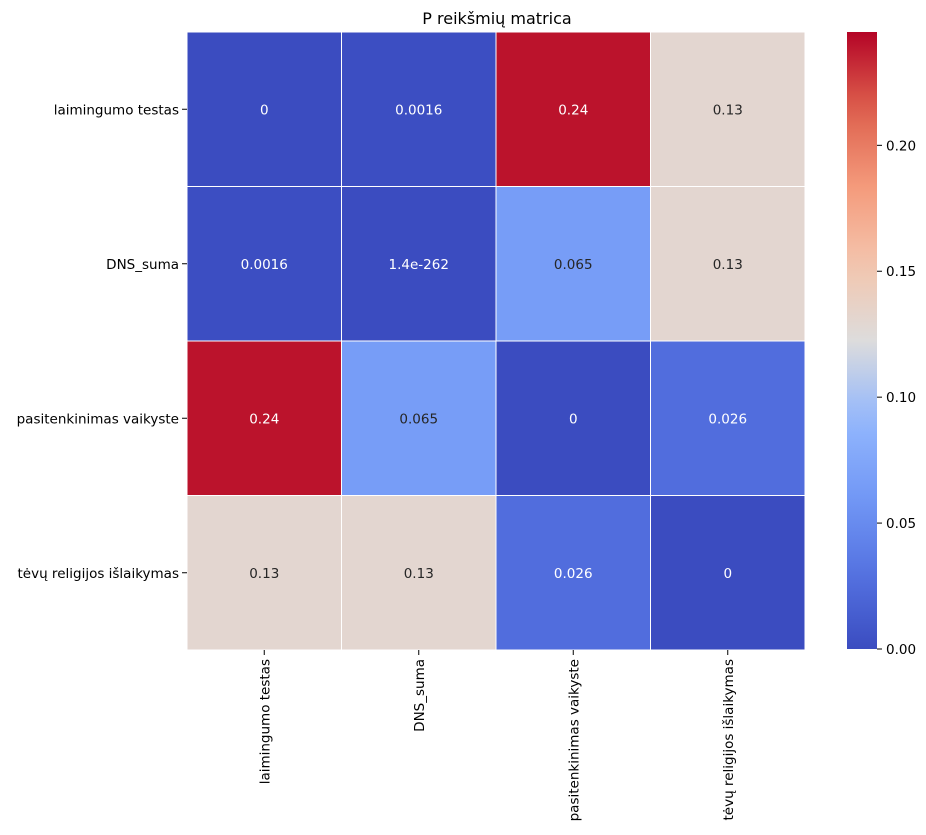 This screenshot has width=926, height=835. I want to click on colorbar-tick-label: 0.15, so click(901, 272).